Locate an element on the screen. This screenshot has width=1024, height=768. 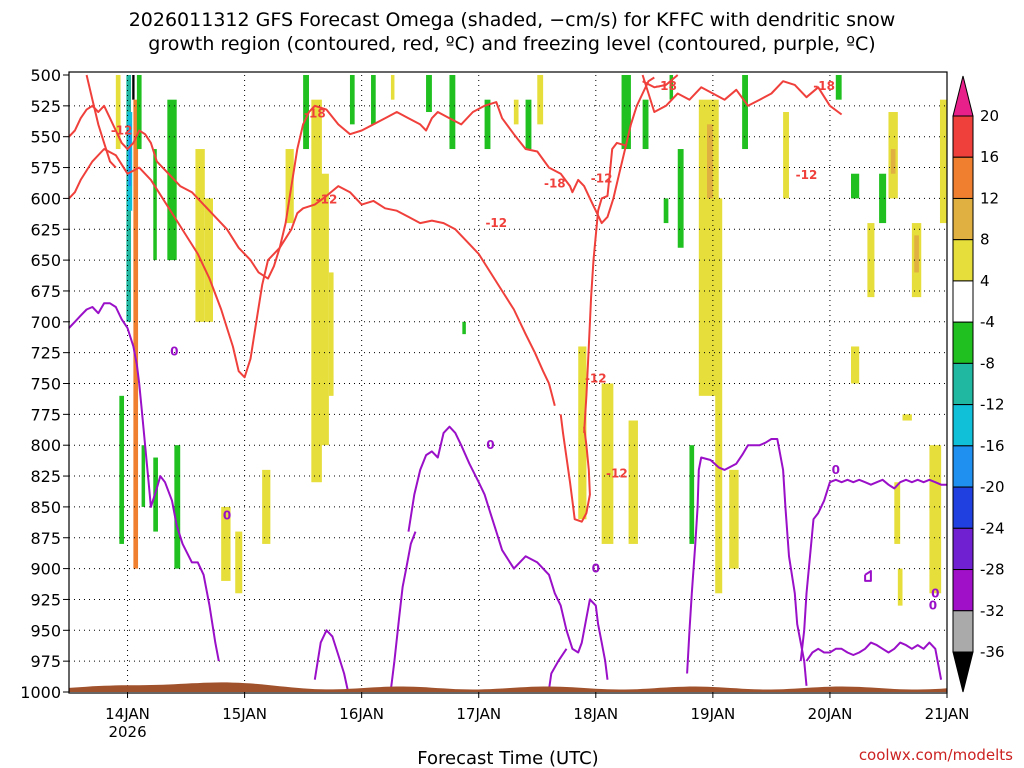
dgz-contour-label-3: -12 is located at coordinates (496, 223).